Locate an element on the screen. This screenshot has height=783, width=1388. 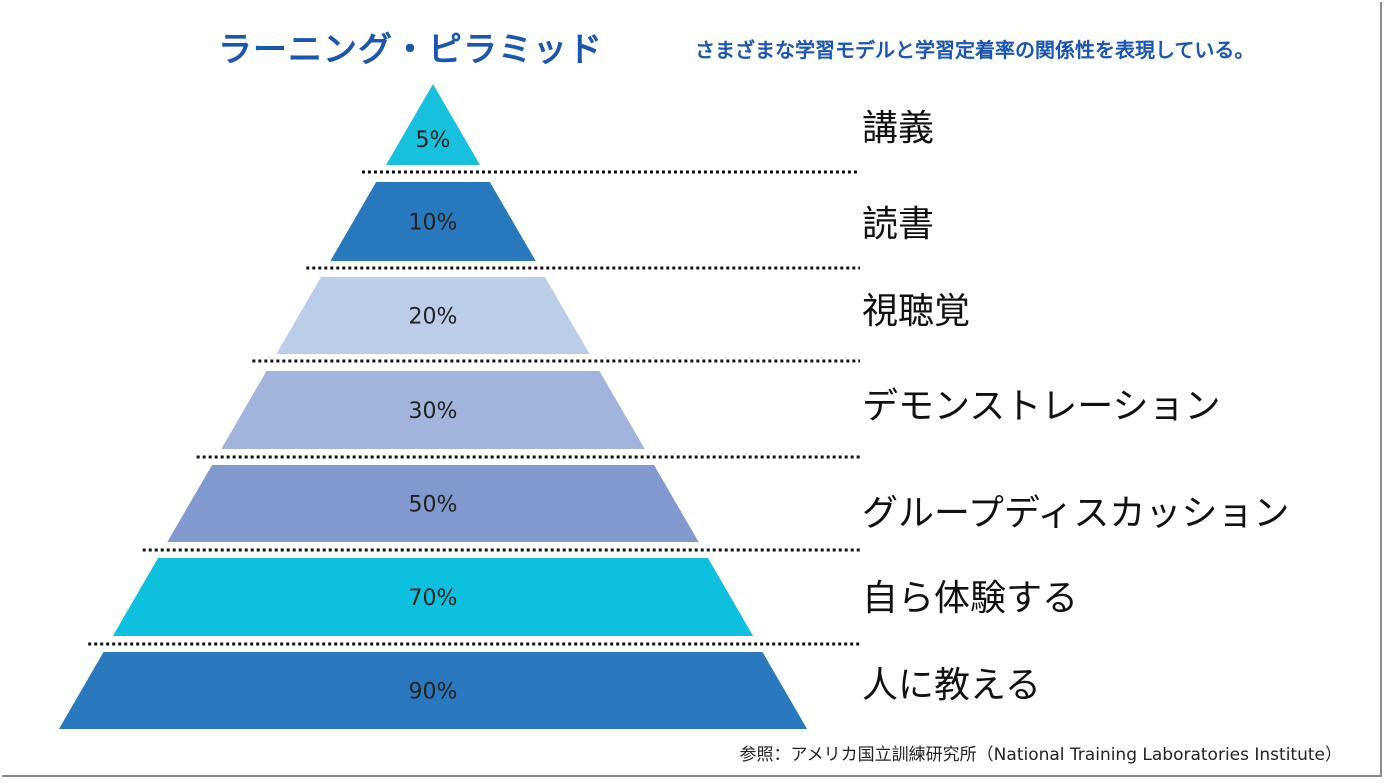
tier-label: グループディスカッション is located at coordinates (1076, 513).